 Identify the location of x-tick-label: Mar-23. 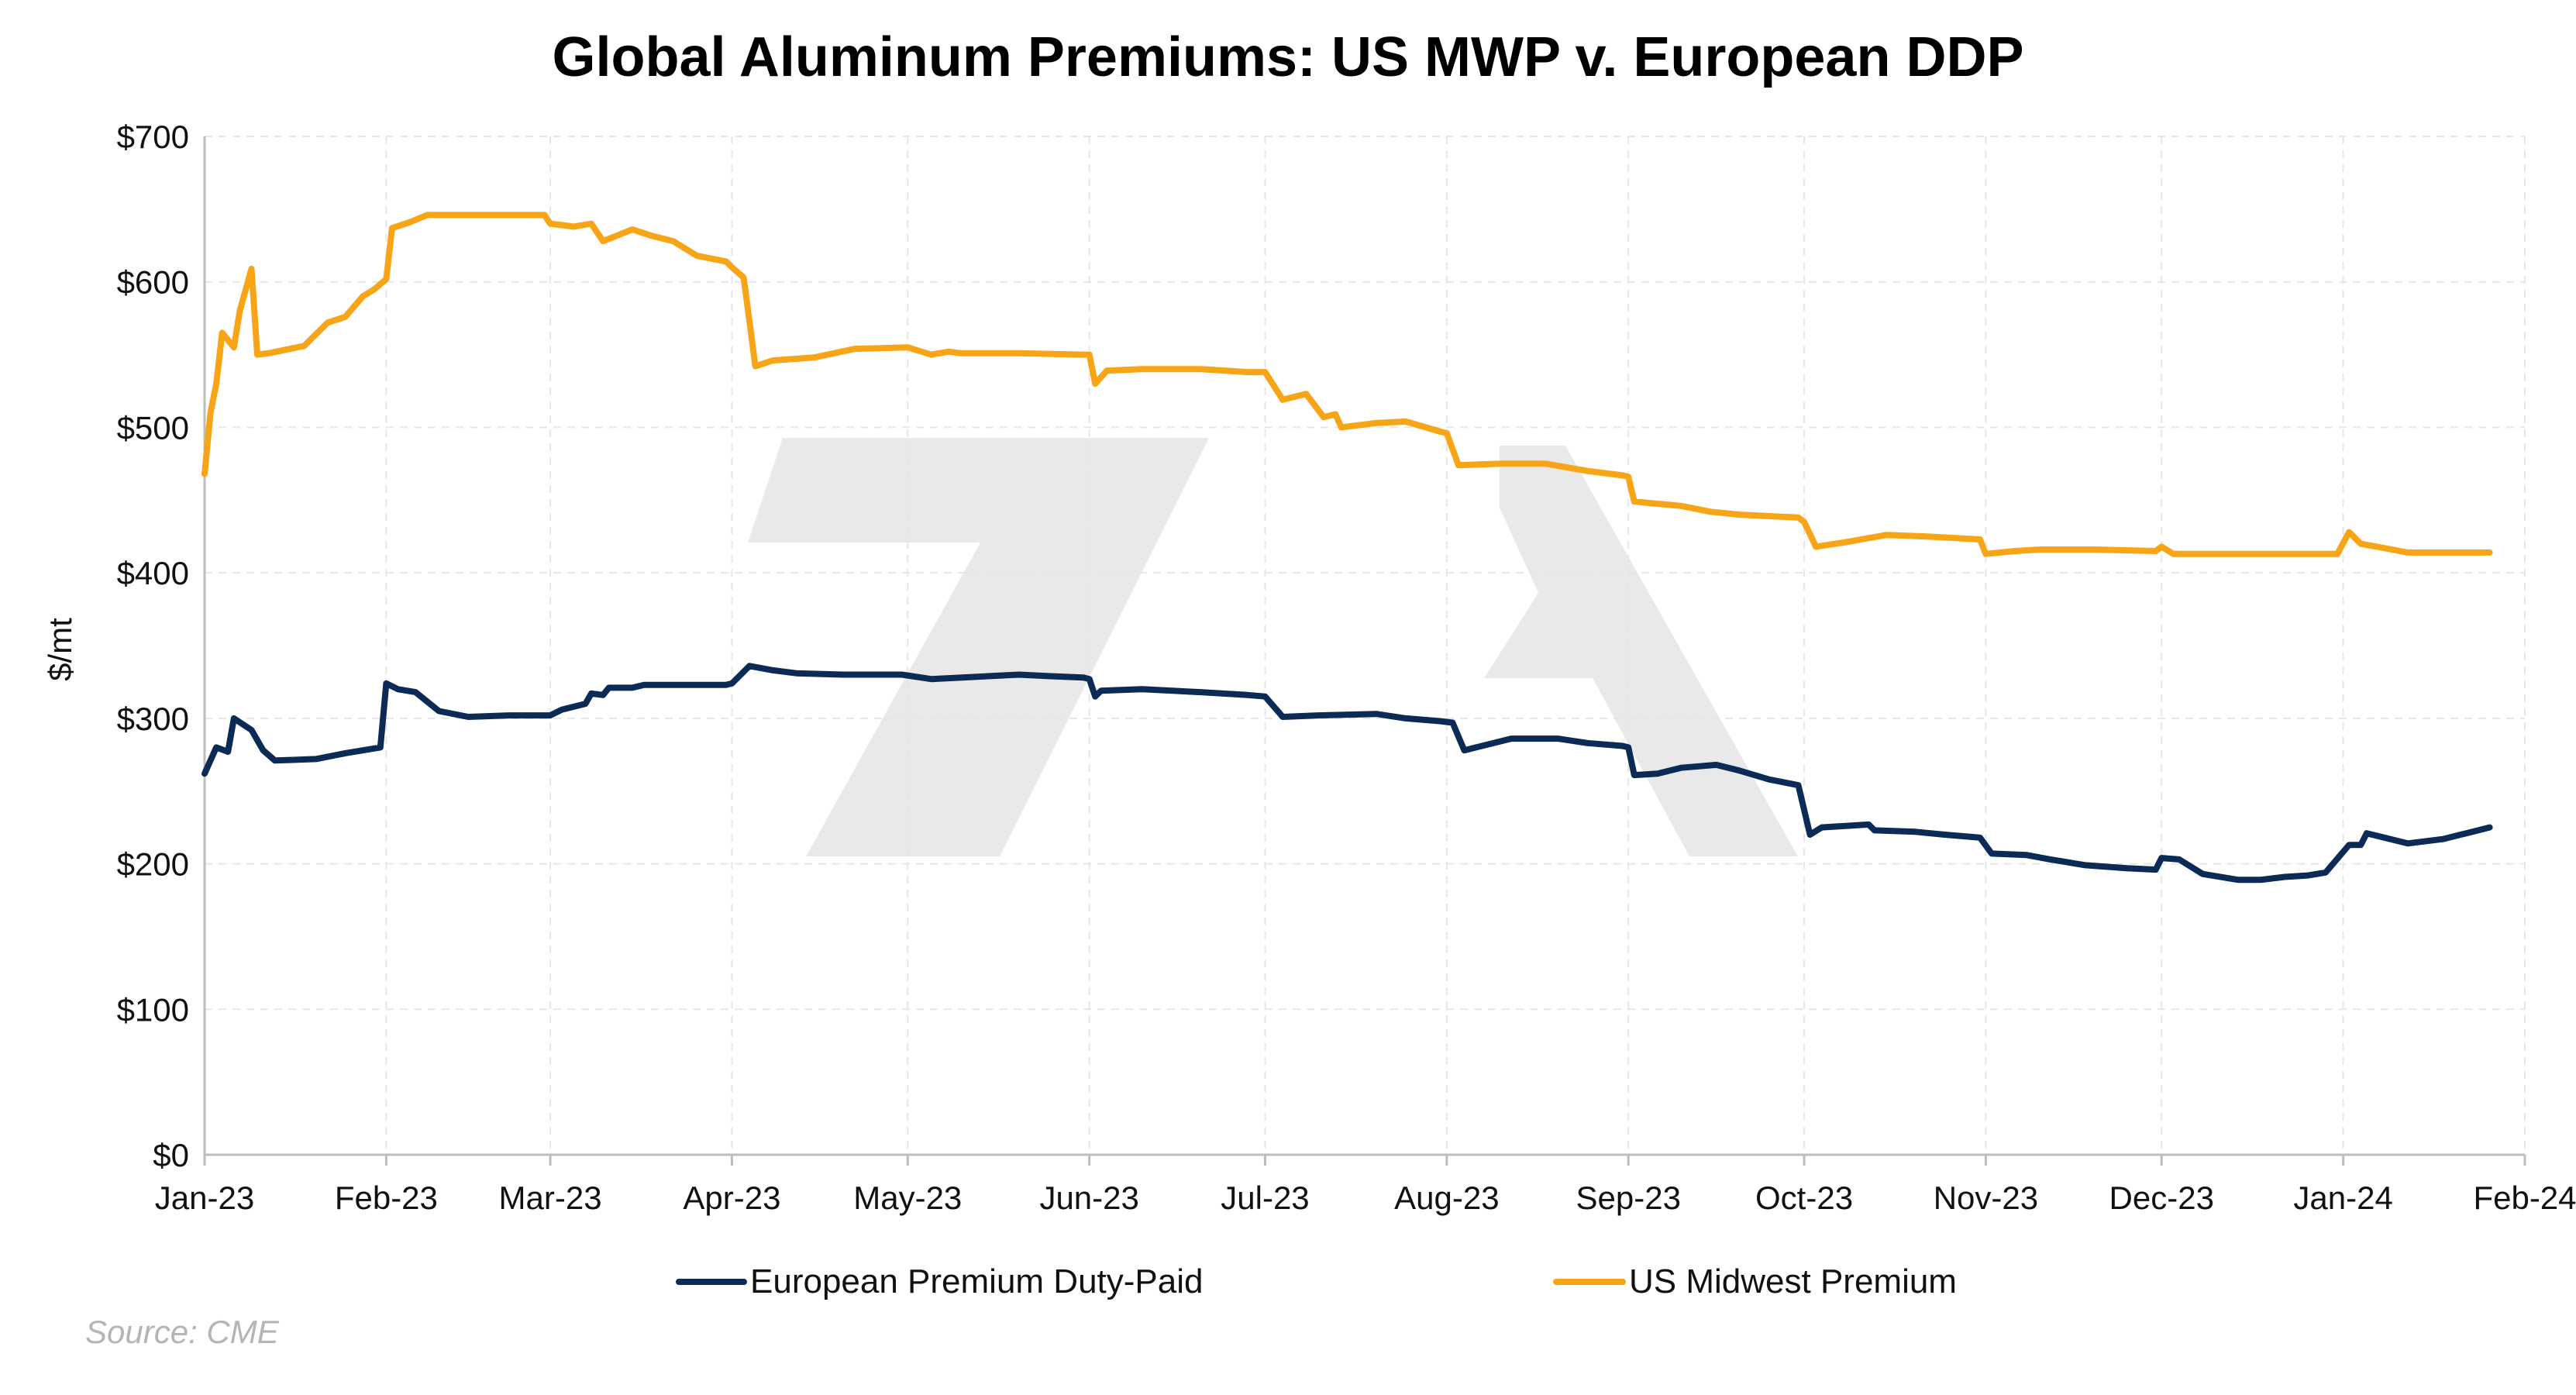
(550, 1198).